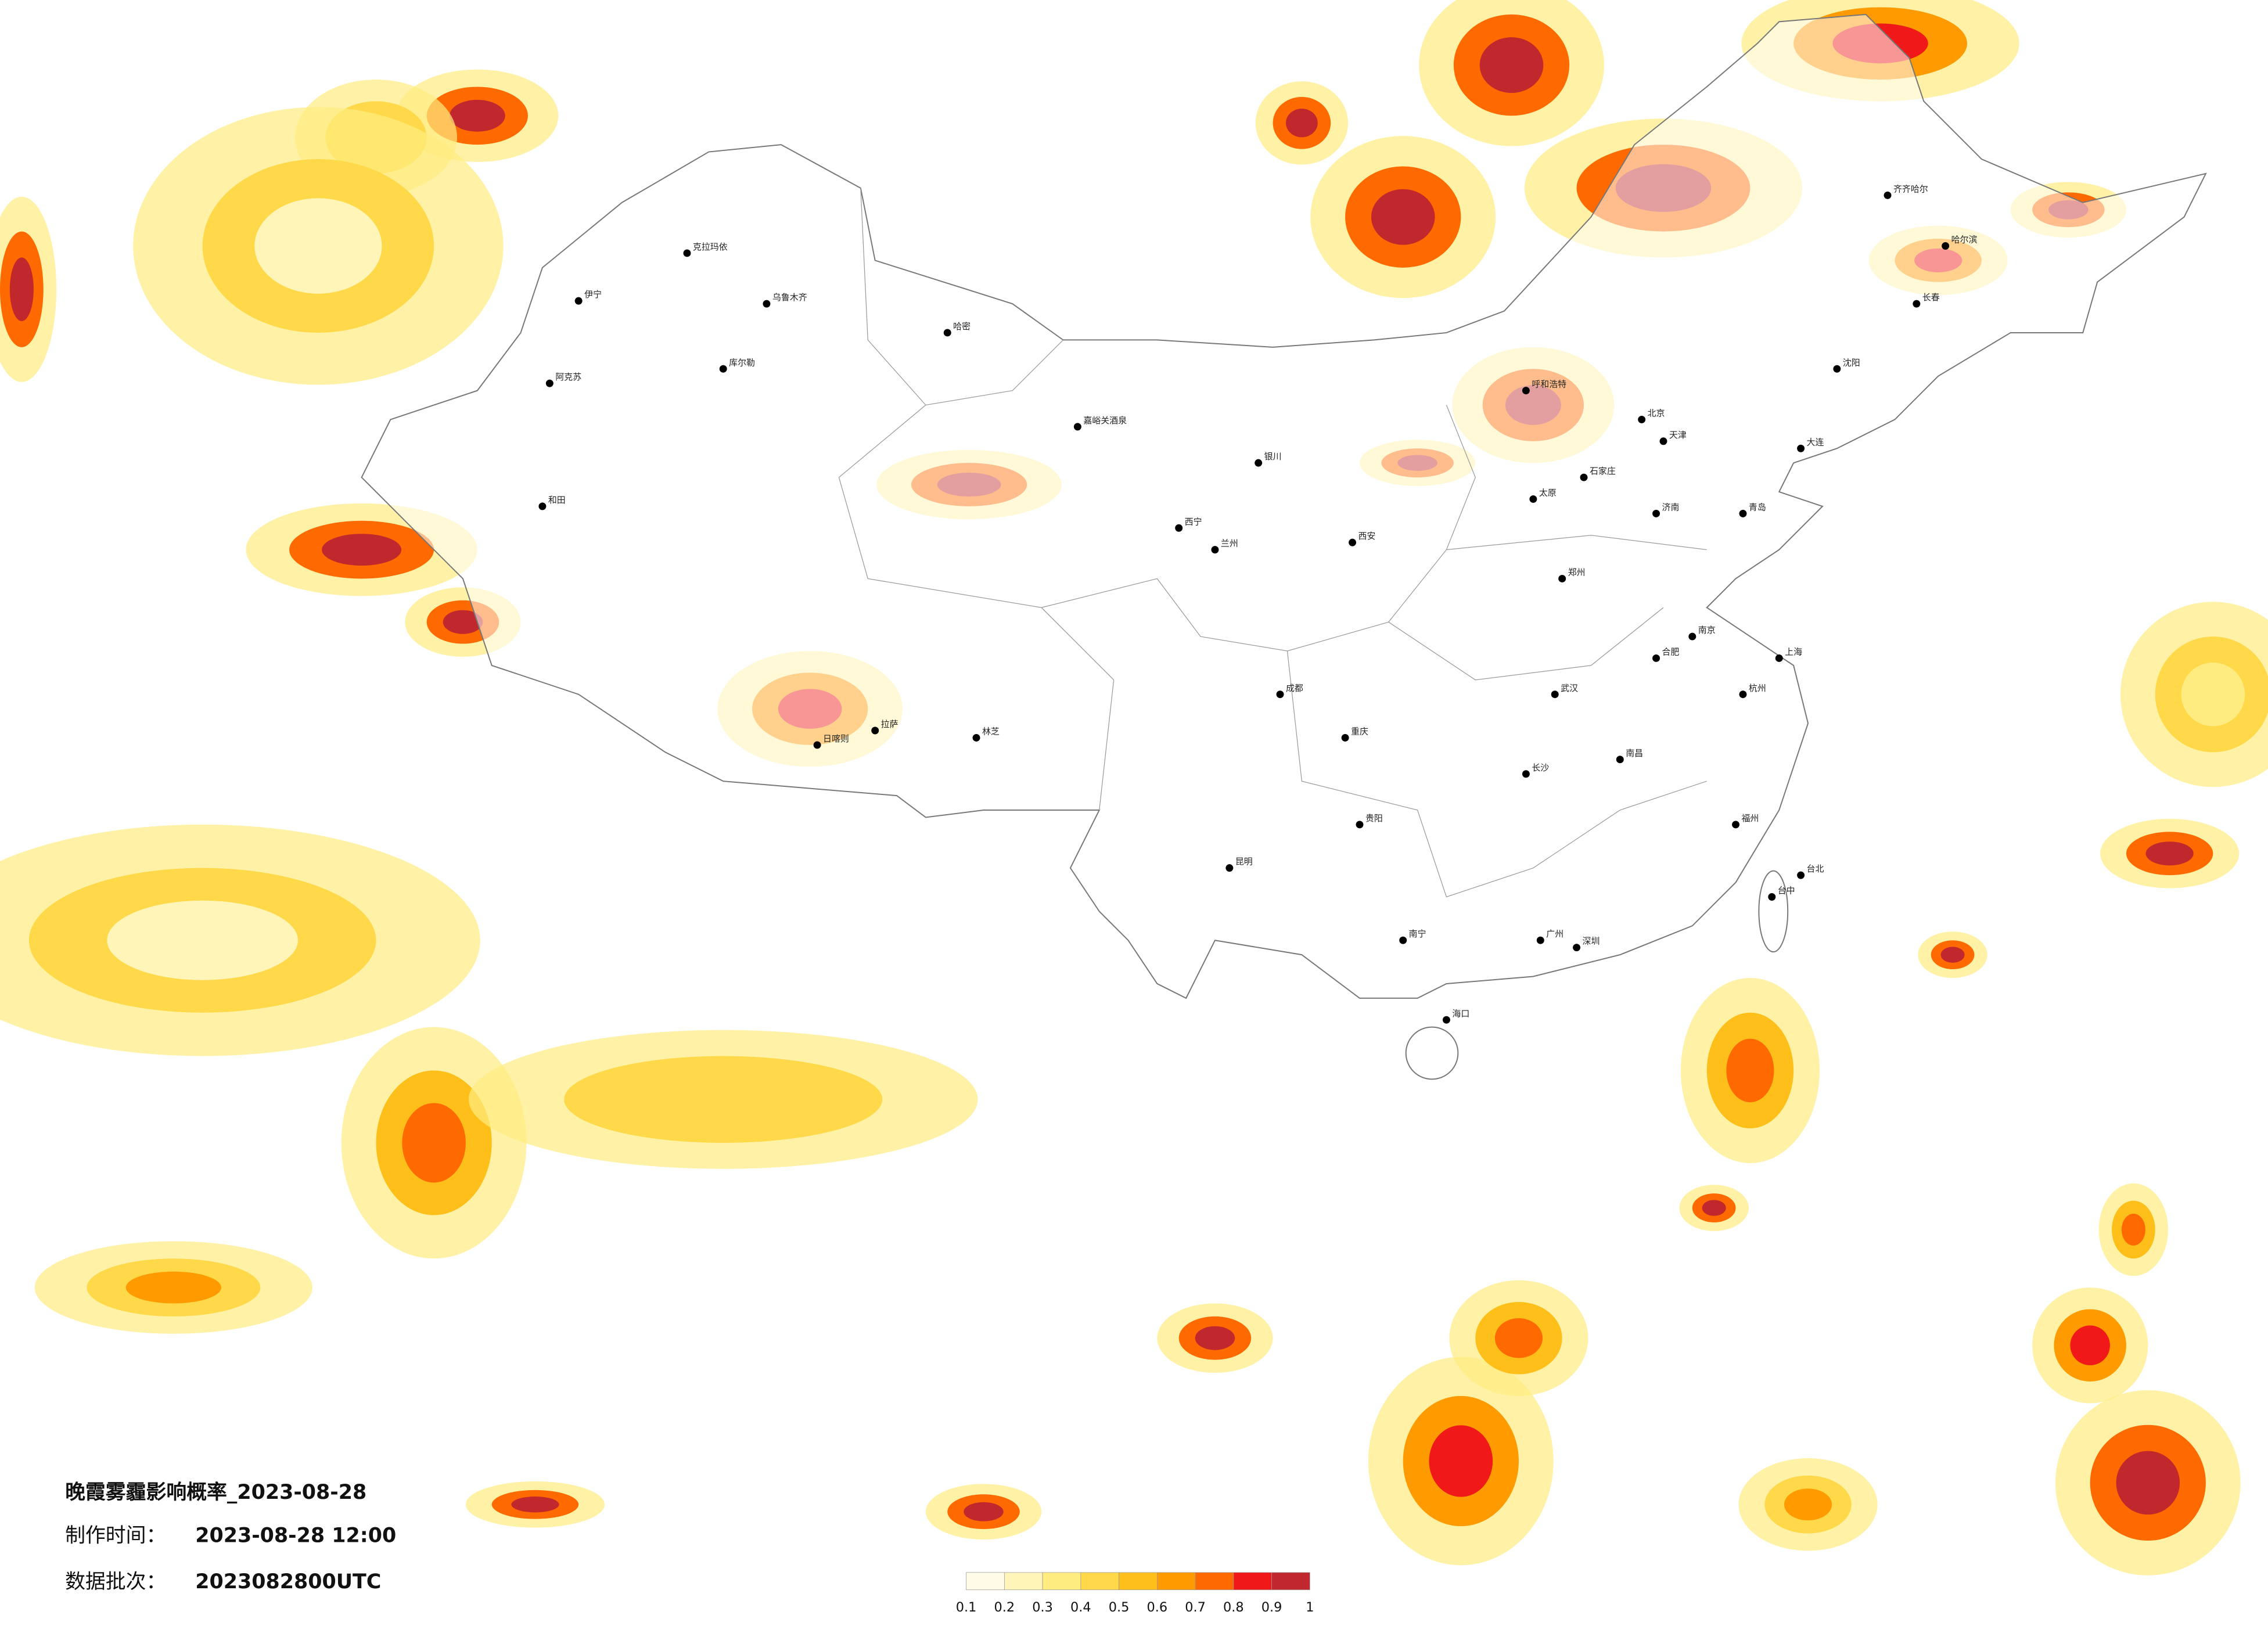  Describe the element at coordinates (288, 1581) in the screenshot. I see `batch-value: 2023082800UTC` at that location.